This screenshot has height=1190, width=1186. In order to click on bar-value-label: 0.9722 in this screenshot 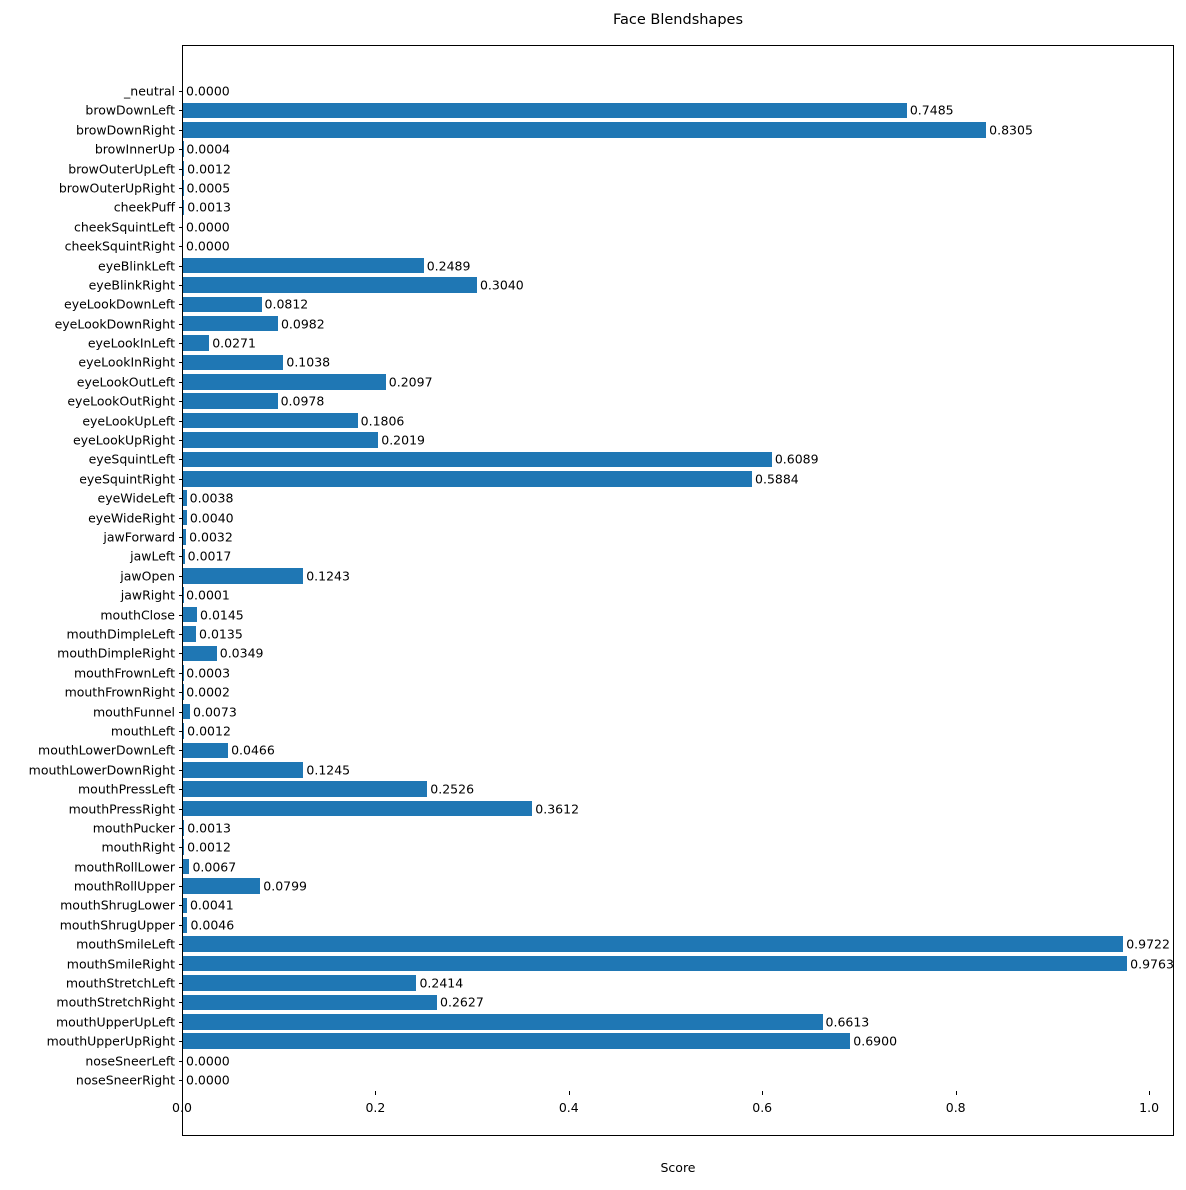, I will do `click(1148, 944)`.